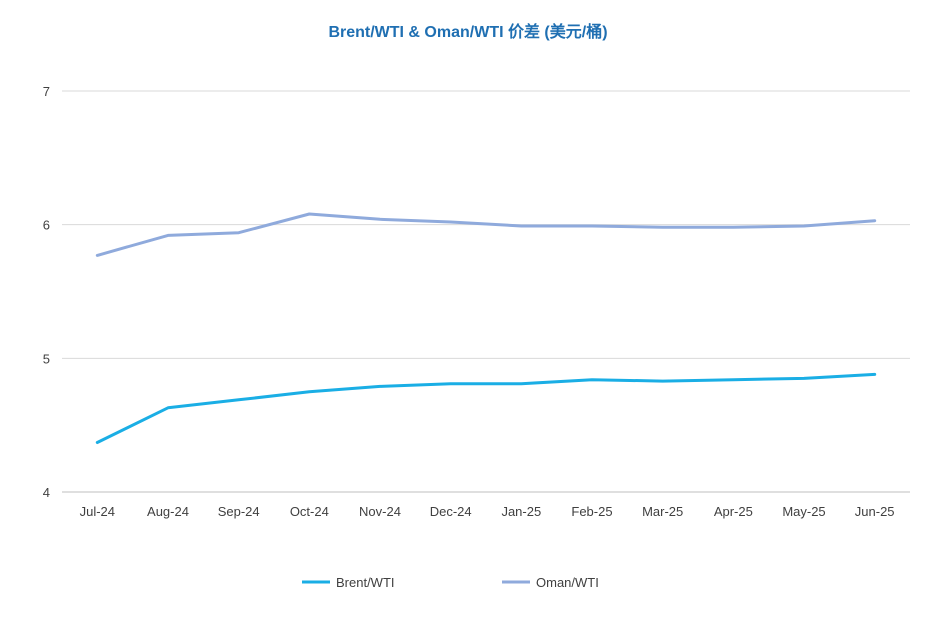  I want to click on y-axis-ticks: 4 5 6 7, so click(46, 292).